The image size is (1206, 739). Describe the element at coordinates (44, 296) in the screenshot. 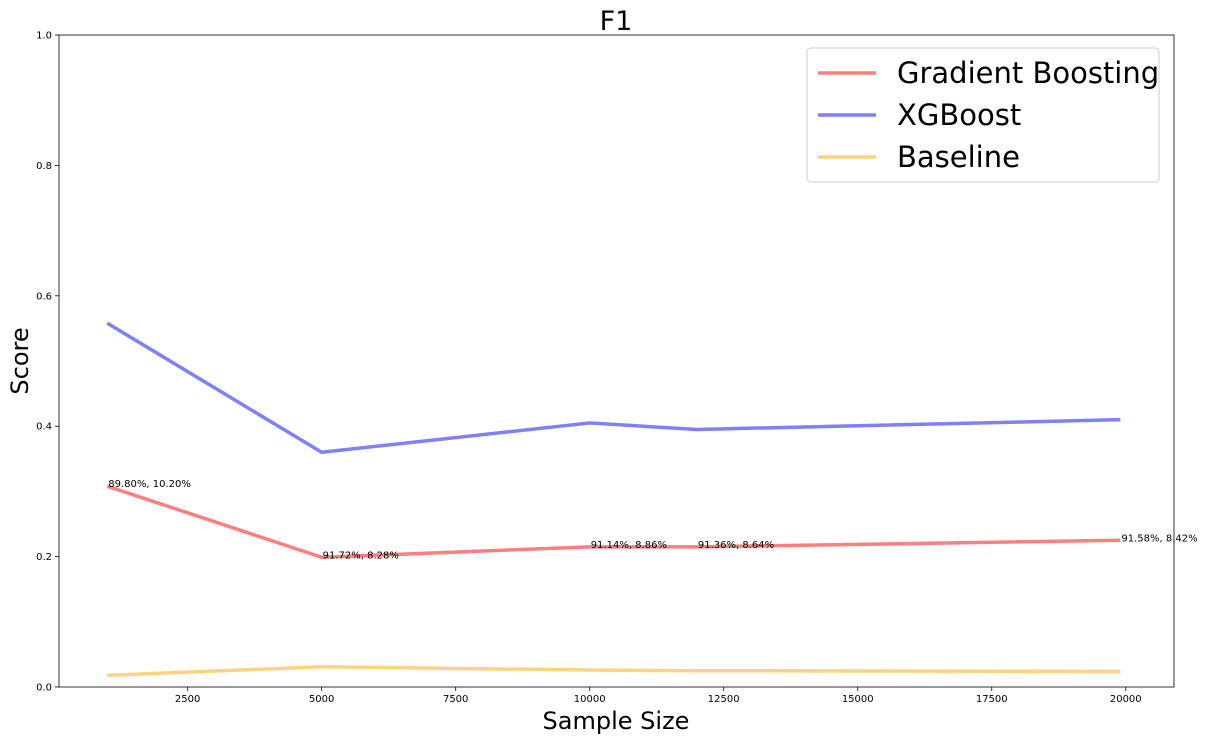

I see `y-tick-label: 0.6` at that location.